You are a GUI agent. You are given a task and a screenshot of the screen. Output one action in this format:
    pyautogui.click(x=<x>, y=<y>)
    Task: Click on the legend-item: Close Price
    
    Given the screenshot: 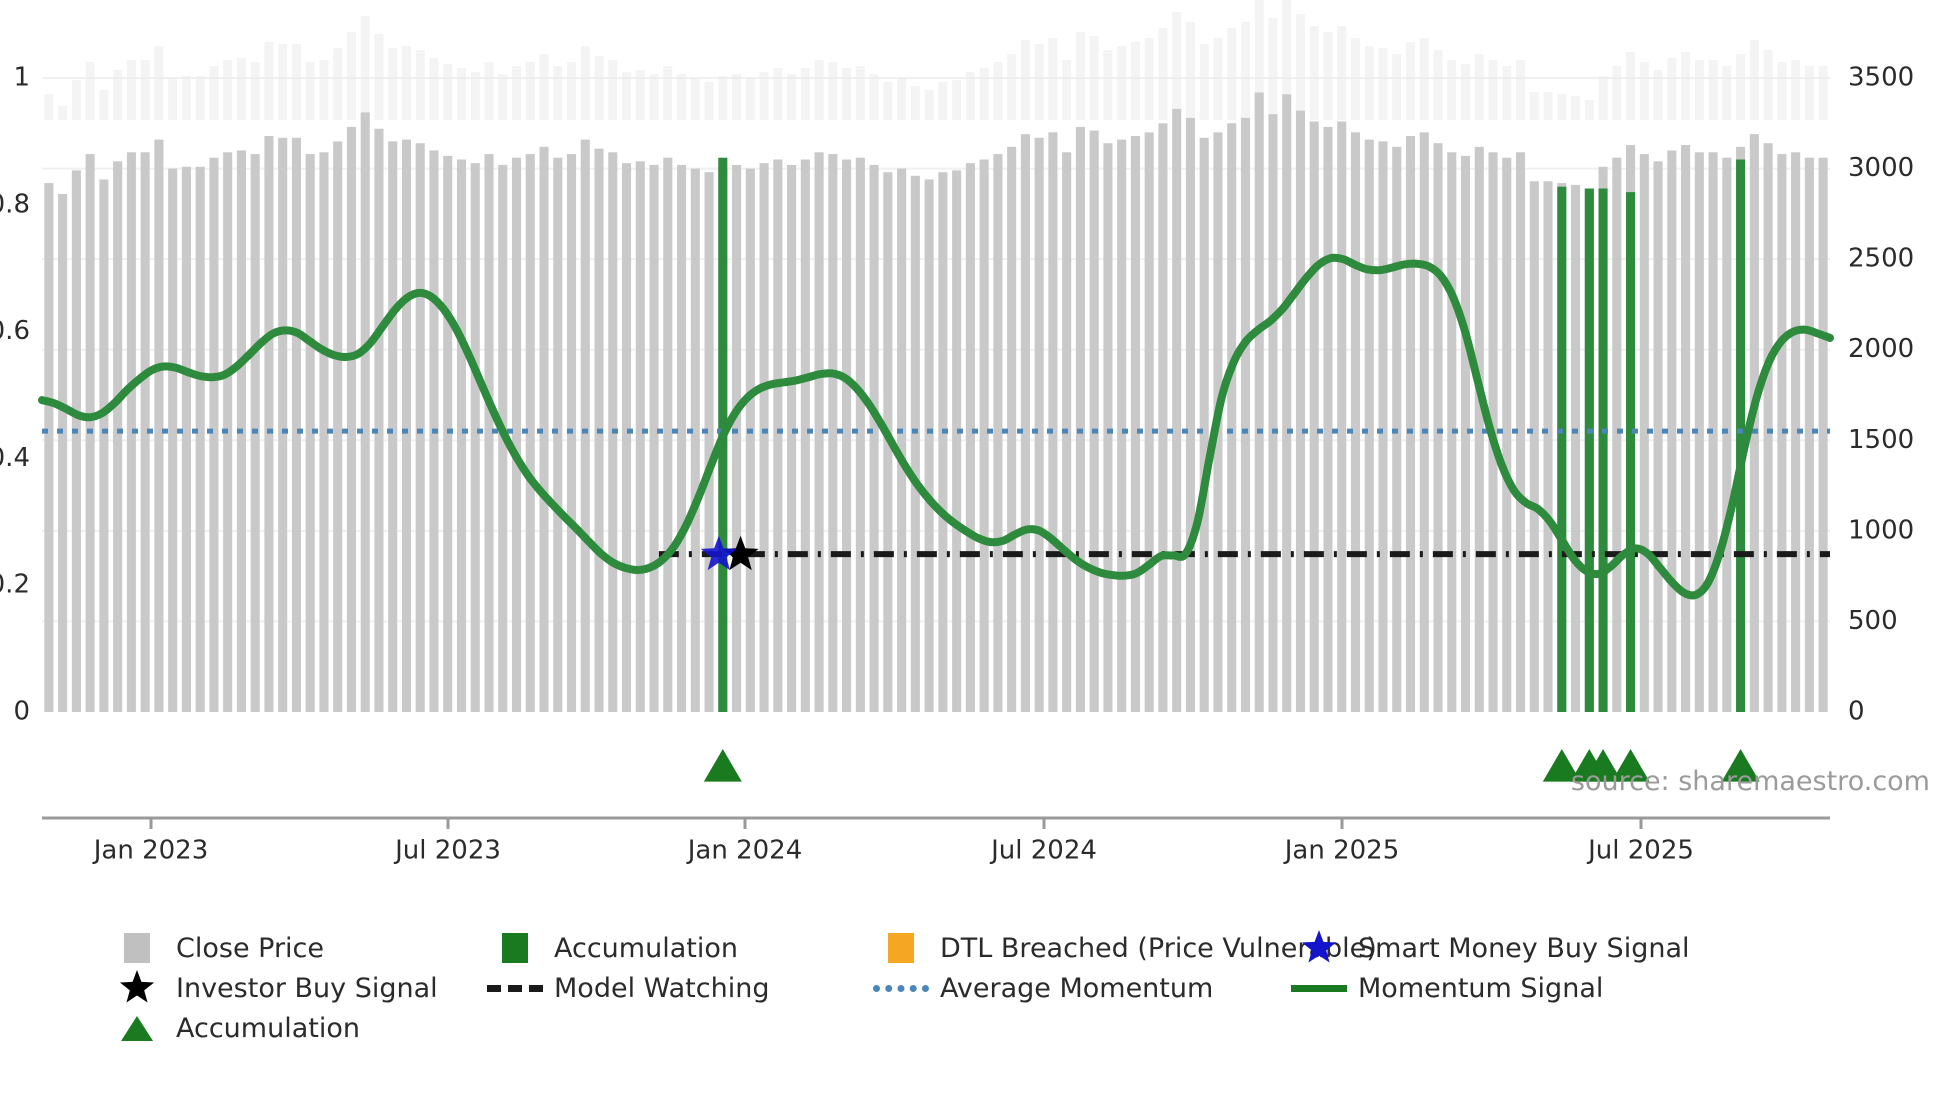 What is the action you would take?
    pyautogui.click(x=216, y=948)
    